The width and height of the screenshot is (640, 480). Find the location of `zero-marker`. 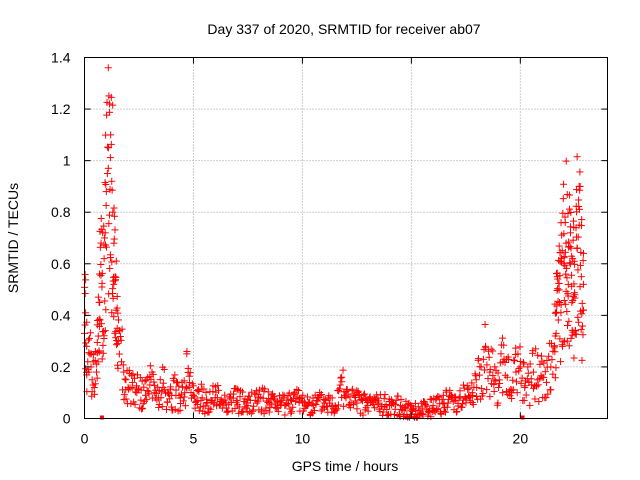

zero-marker is located at coordinates (407, 417).